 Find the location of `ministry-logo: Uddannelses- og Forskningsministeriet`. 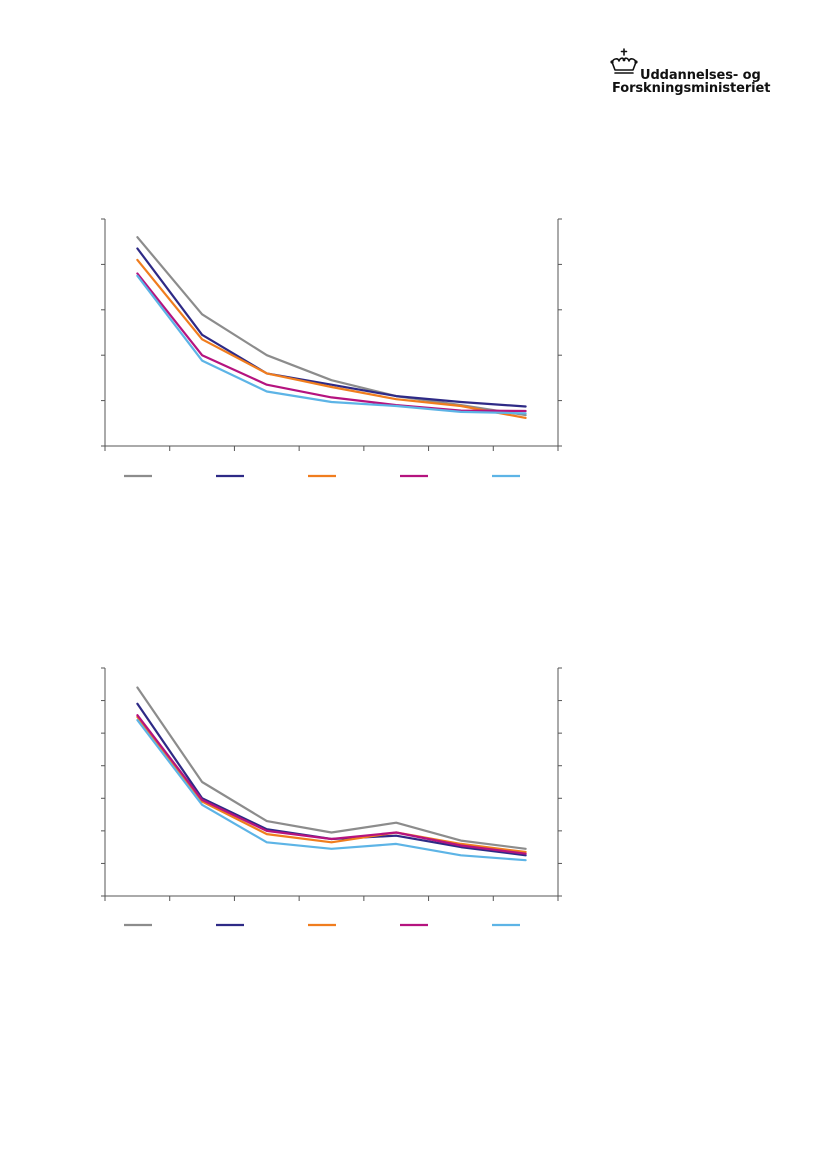

ministry-logo: Uddannelses- og Forskningsministeriet is located at coordinates (690, 73).